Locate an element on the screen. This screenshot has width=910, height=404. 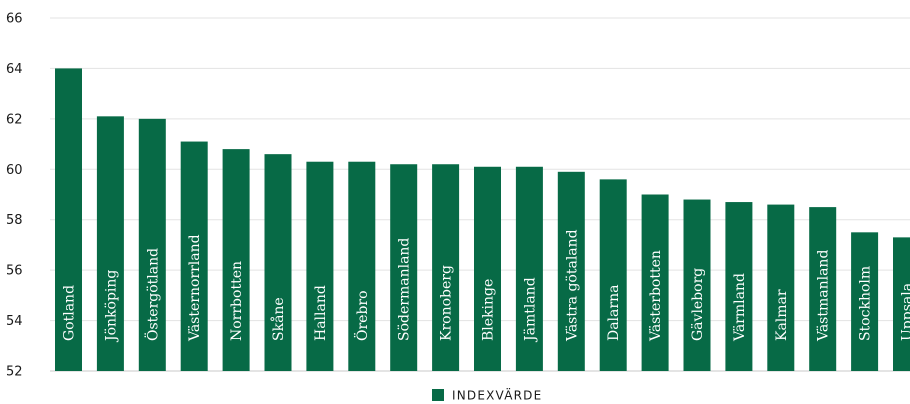
bar-category-label: Stockholm is located at coordinates (866, 303).